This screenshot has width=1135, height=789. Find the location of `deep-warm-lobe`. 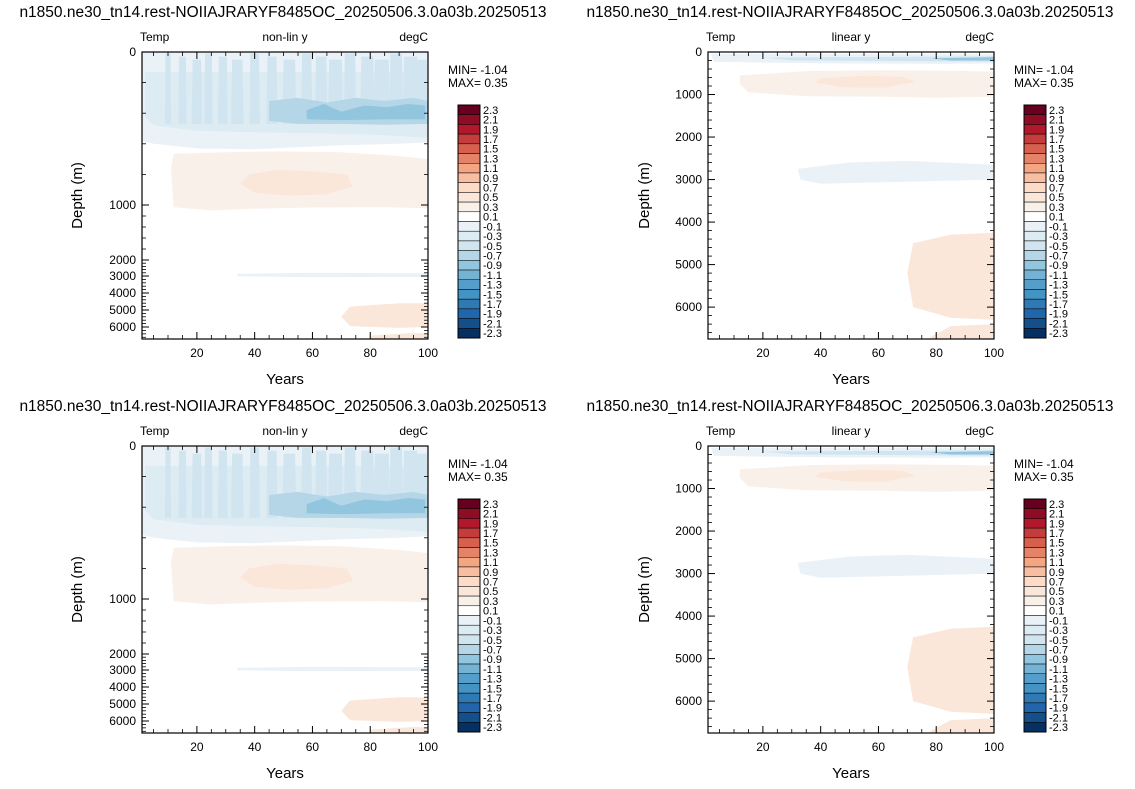

deep-warm-lobe is located at coordinates (950, 670).